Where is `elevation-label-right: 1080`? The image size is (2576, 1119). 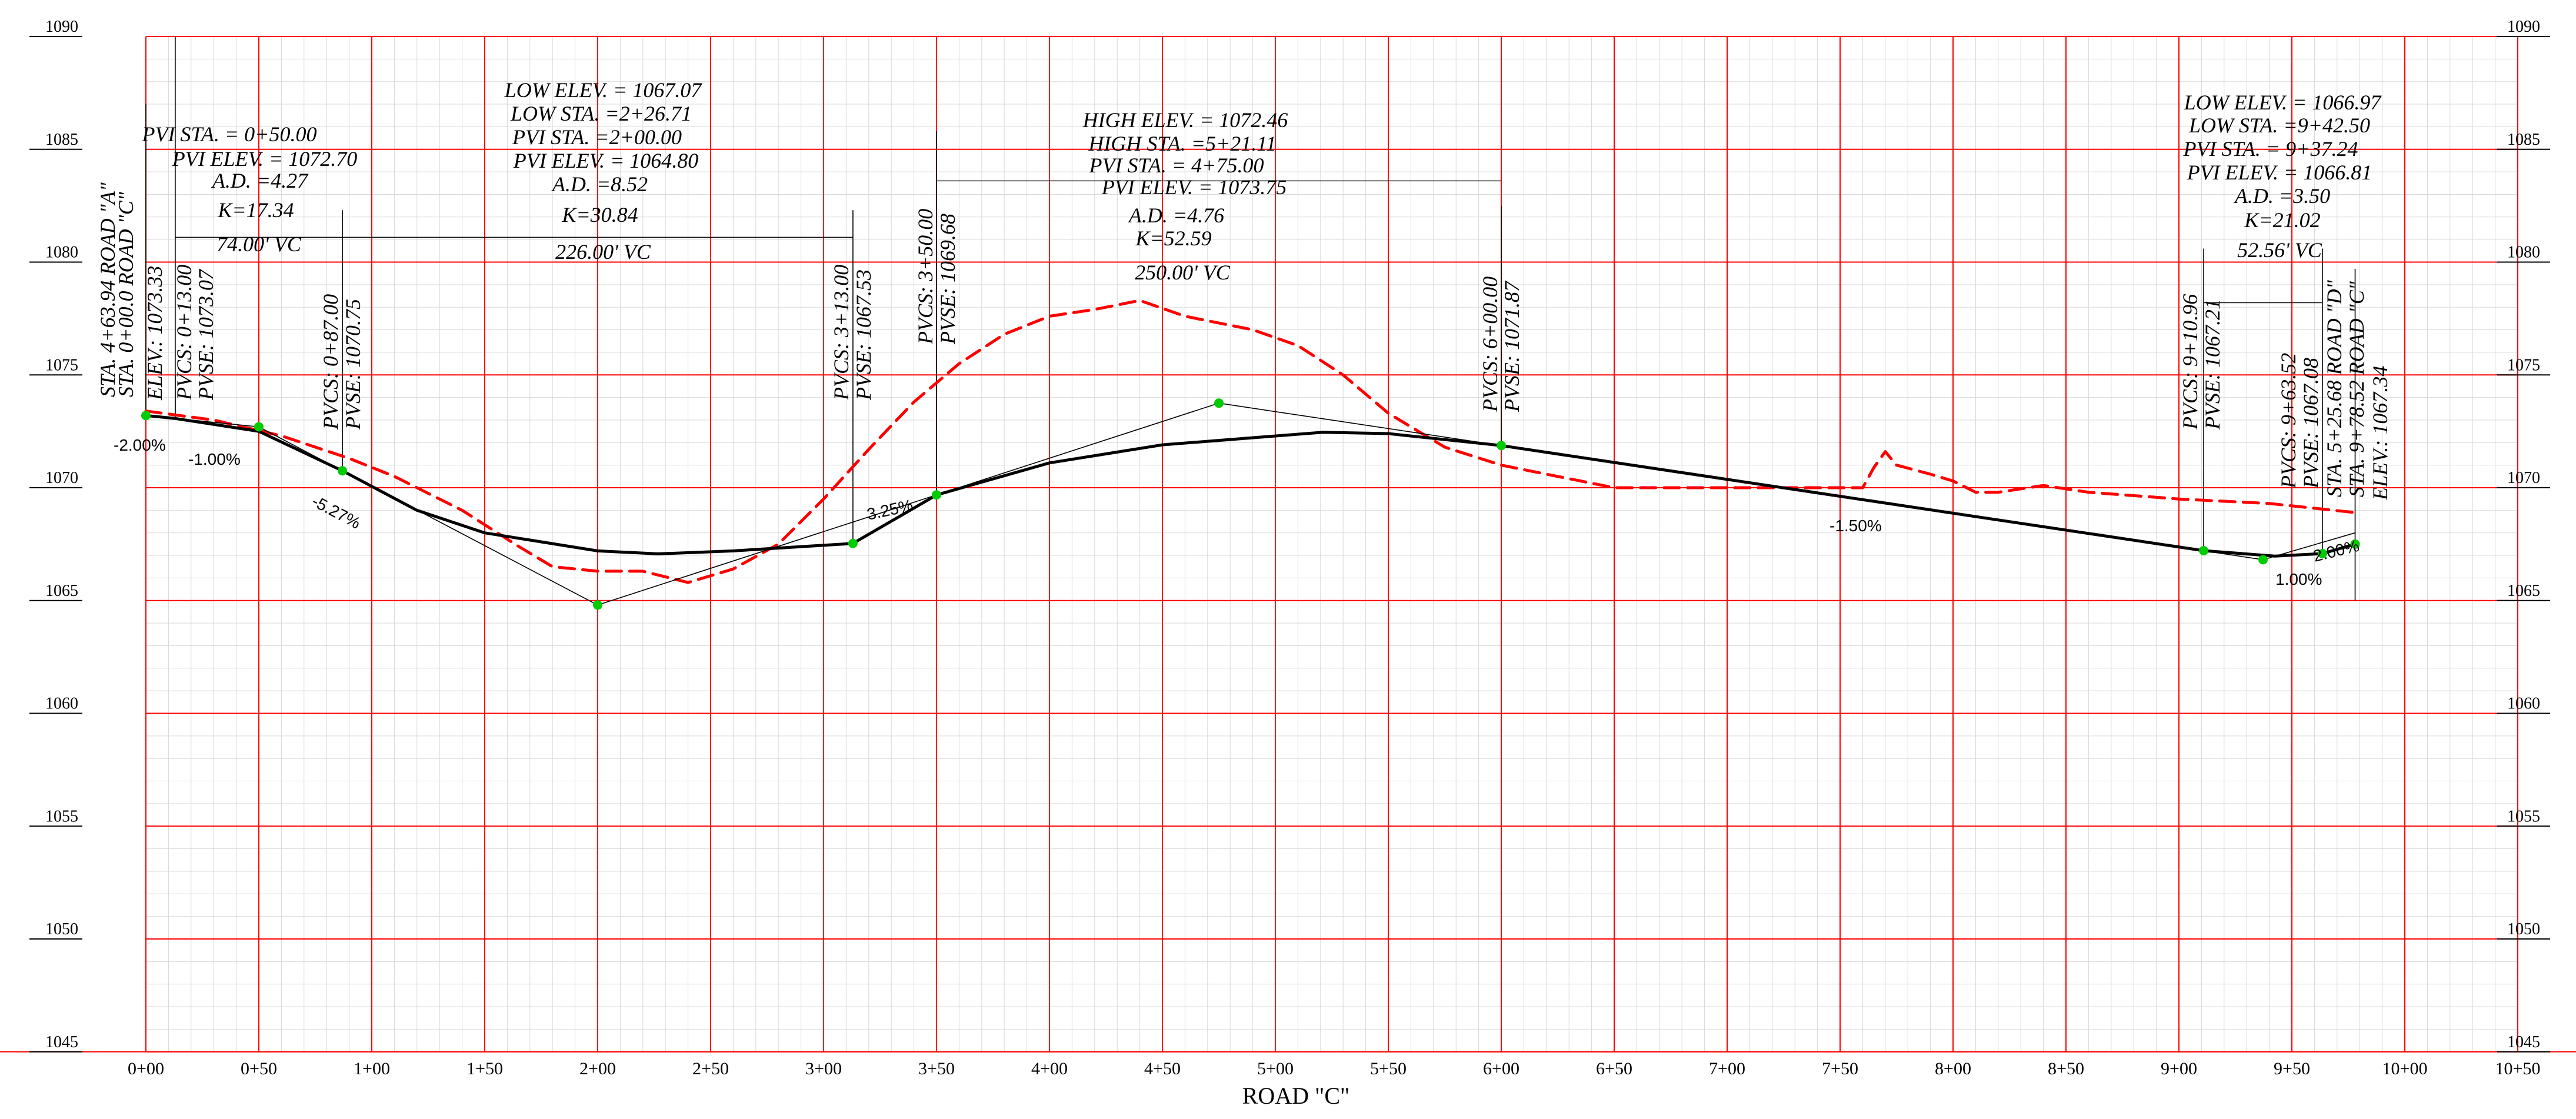 elevation-label-right: 1080 is located at coordinates (2524, 253).